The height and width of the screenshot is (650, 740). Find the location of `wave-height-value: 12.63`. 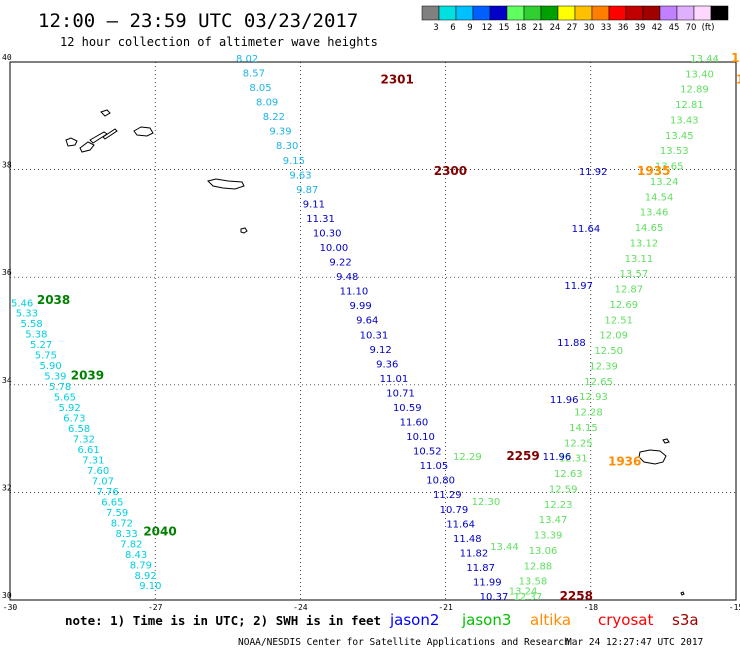

wave-height-value: 12.63 is located at coordinates (568, 474).